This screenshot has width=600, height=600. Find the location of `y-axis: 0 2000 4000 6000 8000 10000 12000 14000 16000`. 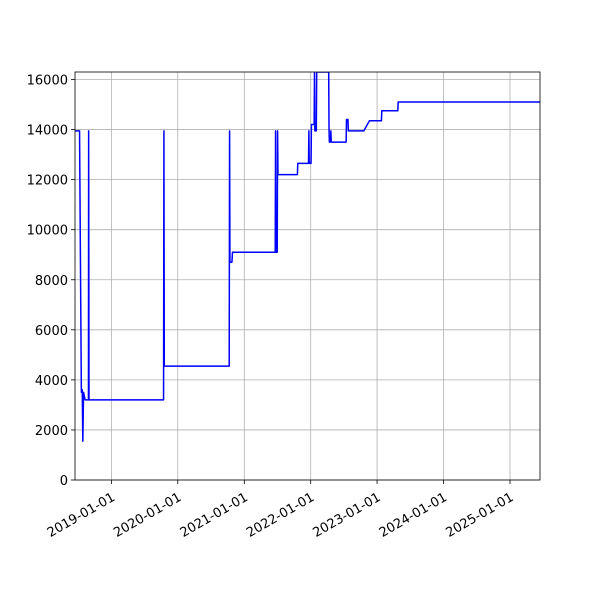

y-axis: 0 2000 4000 6000 8000 10000 12000 14000 16000 is located at coordinates (51, 281).